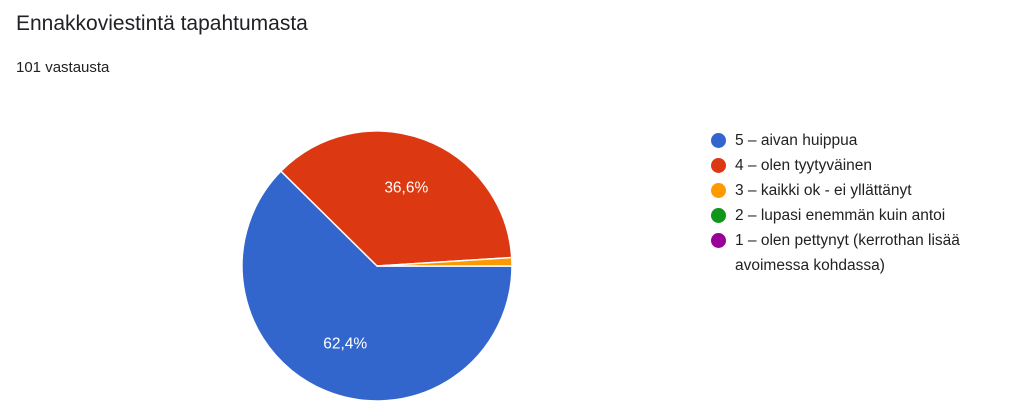 This screenshot has width=1018, height=414. What do you see at coordinates (162, 23) in the screenshot?
I see `chart-title: Ennakkoviestintä tapahtumasta` at bounding box center [162, 23].